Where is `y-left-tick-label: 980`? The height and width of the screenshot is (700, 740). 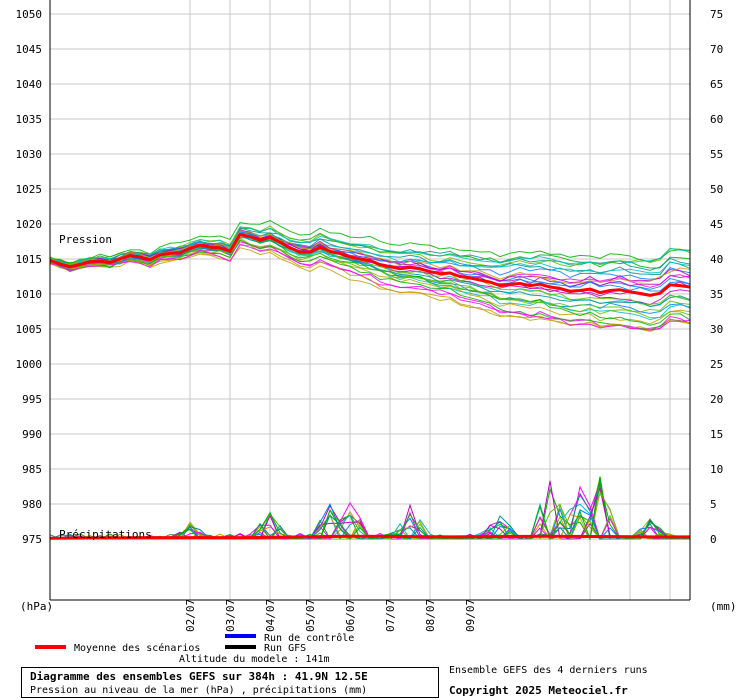 y-left-tick-label: 980 is located at coordinates (32, 504).